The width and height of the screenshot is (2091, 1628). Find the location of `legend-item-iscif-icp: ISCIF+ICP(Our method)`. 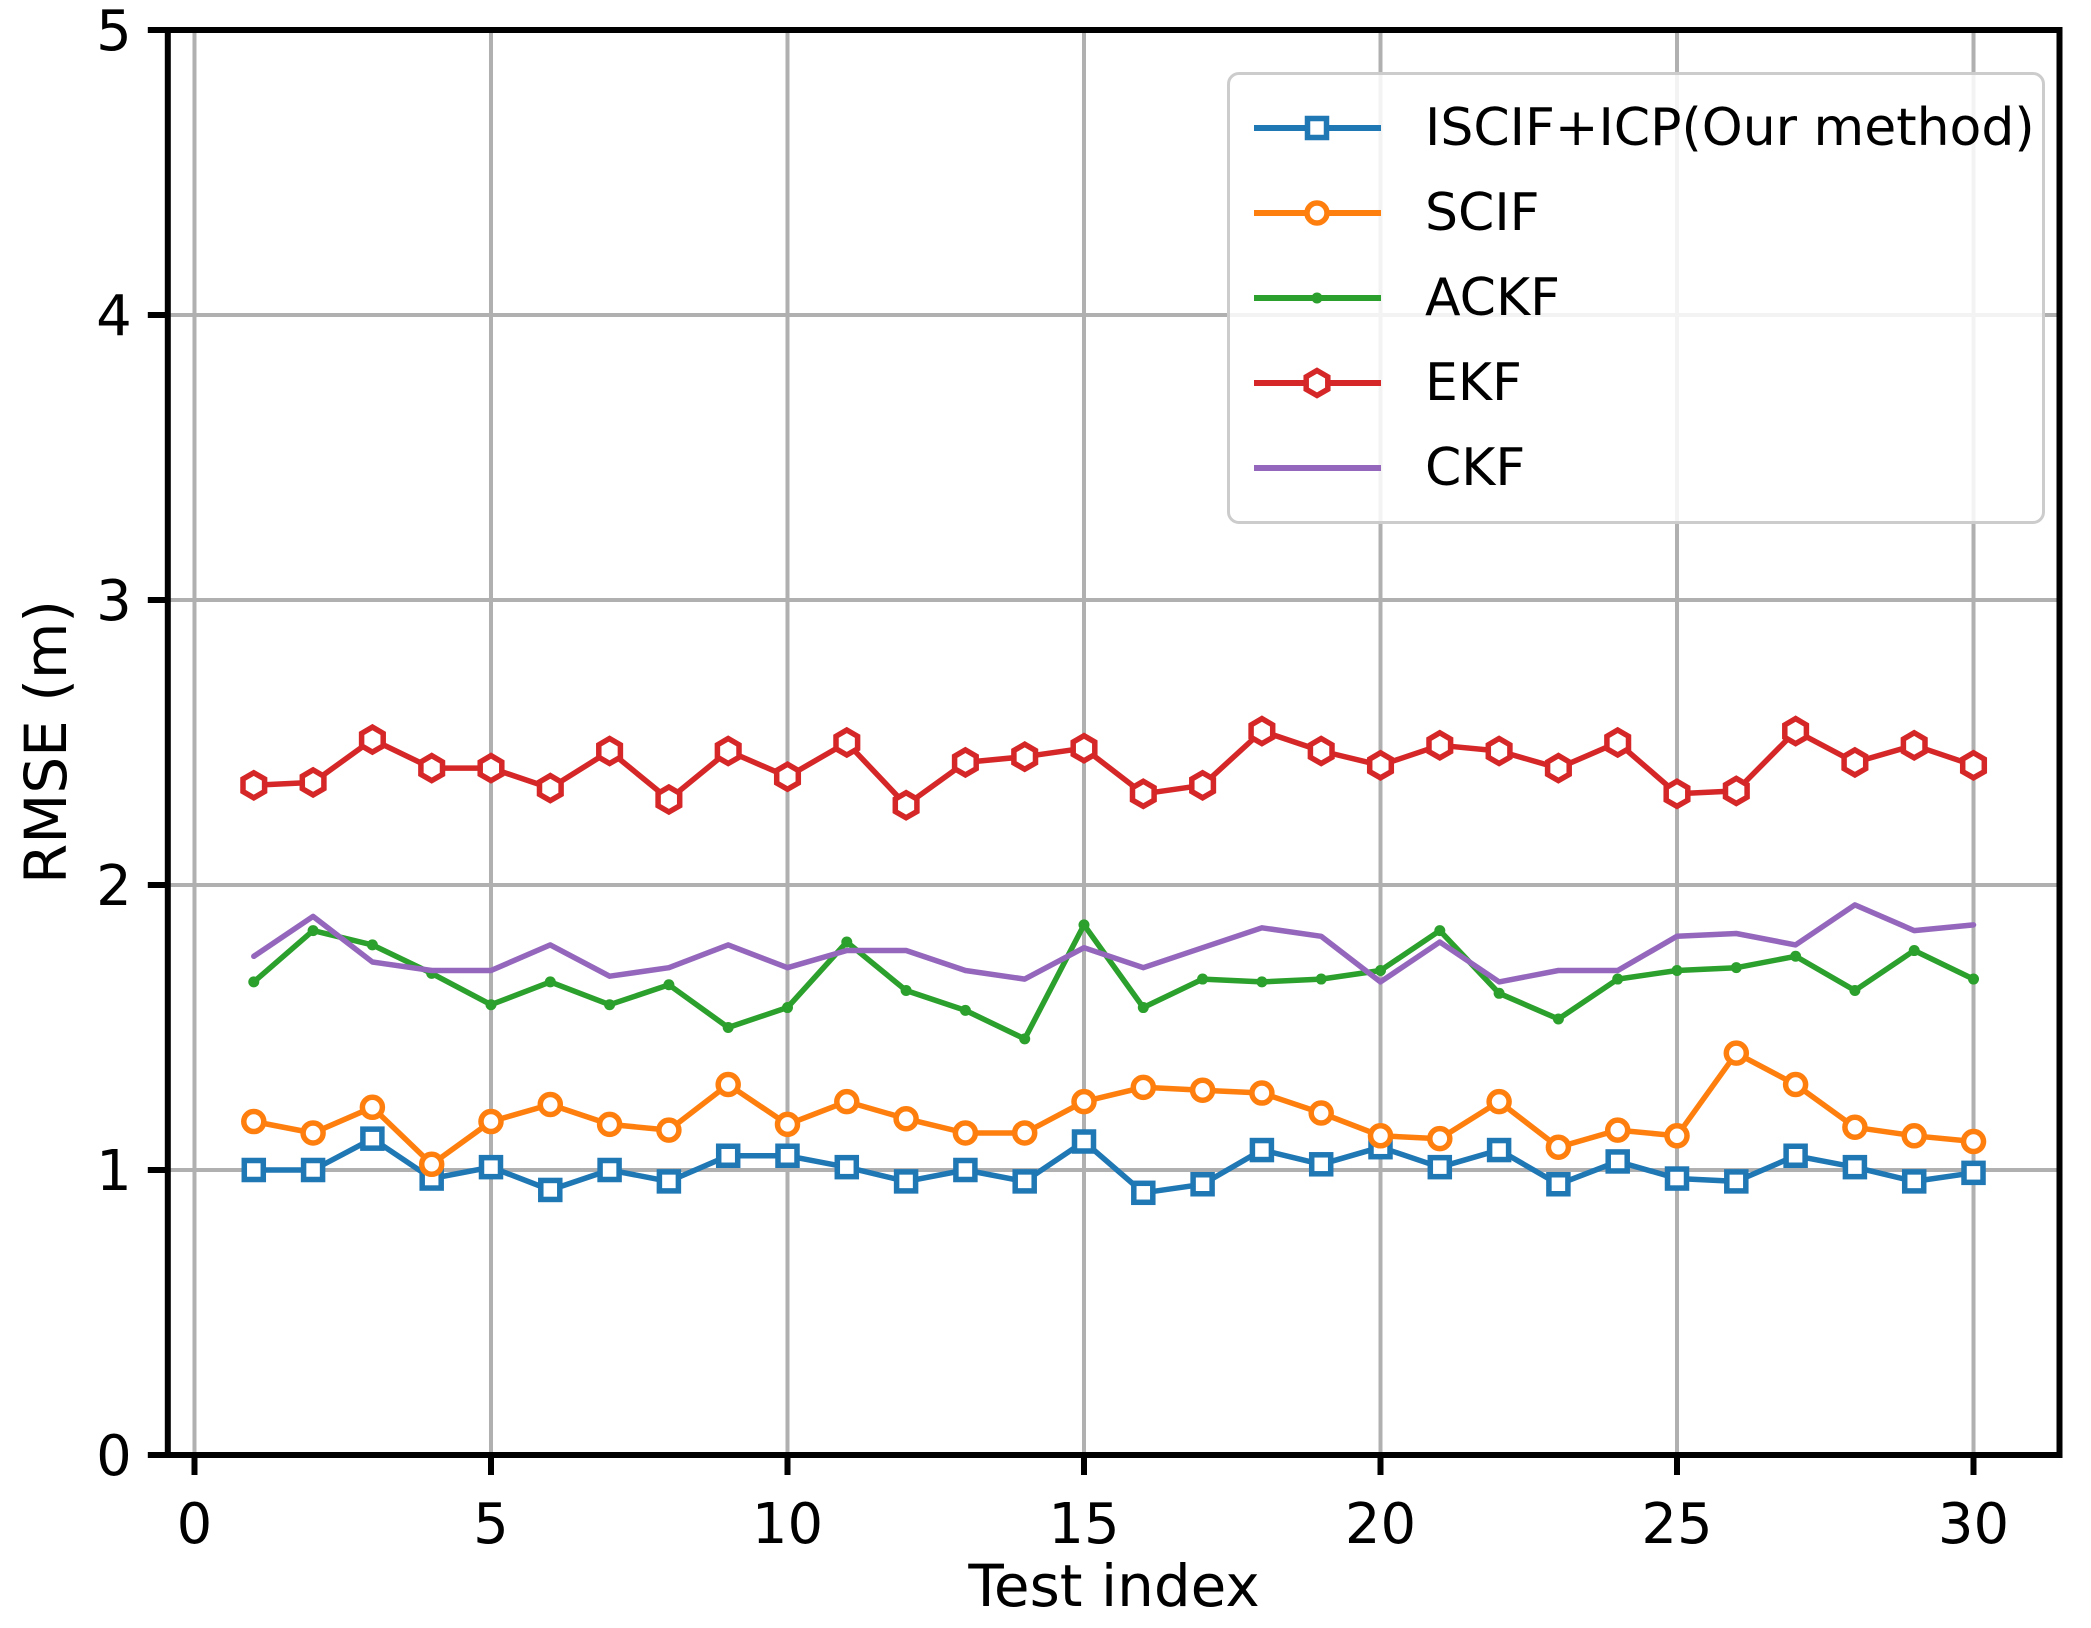

legend-item-iscif-icp: ISCIF+ICP(Our method) is located at coordinates (1646, 128).